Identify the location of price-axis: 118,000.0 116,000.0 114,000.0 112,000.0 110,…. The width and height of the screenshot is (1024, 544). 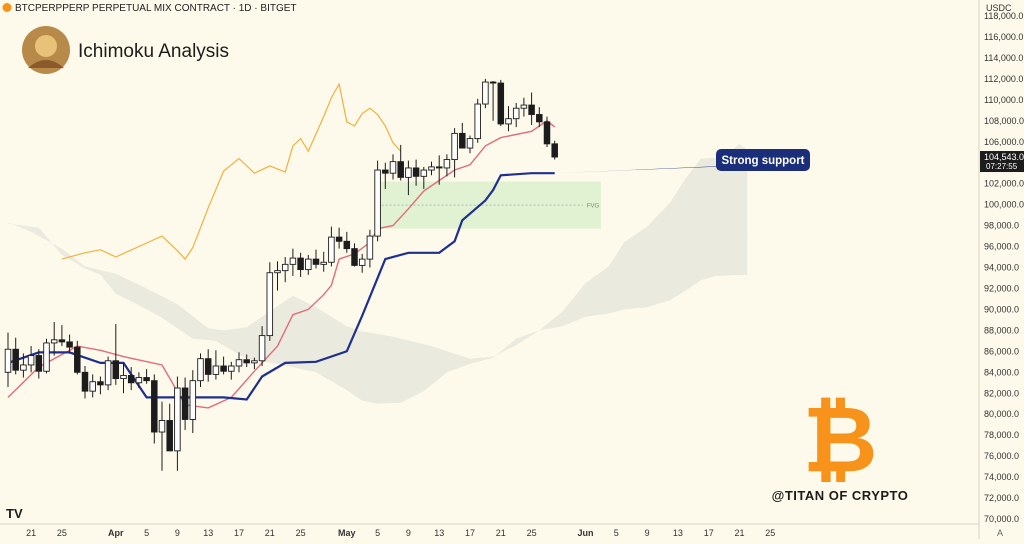
(1001, 269).